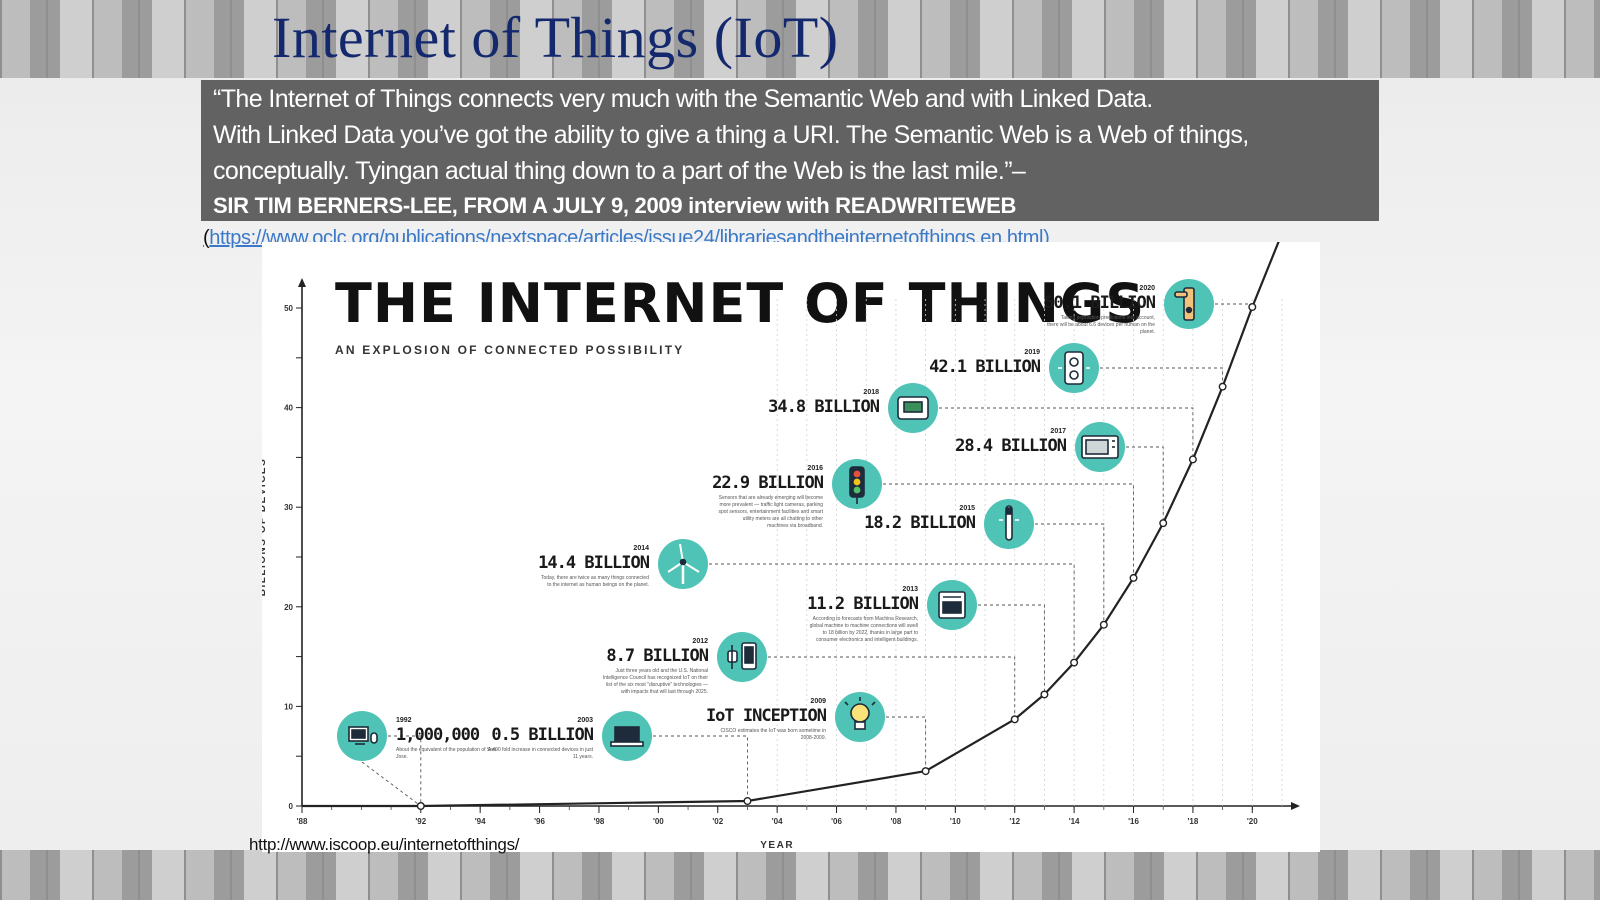 The height and width of the screenshot is (900, 1600). Describe the element at coordinates (1032, 352) in the screenshot. I see `annotation-year: 2019` at that location.